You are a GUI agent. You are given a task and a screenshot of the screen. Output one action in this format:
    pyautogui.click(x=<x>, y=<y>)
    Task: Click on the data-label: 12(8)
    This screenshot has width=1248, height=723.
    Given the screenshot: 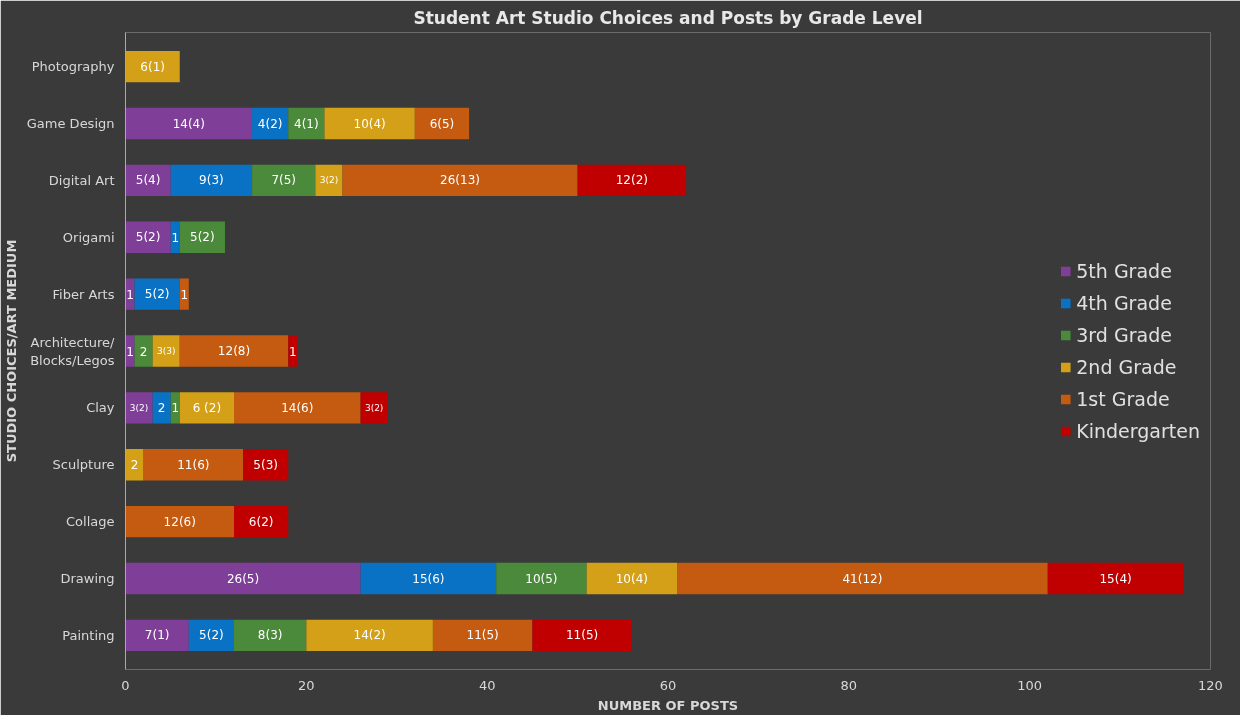 What is the action you would take?
    pyautogui.click(x=234, y=351)
    